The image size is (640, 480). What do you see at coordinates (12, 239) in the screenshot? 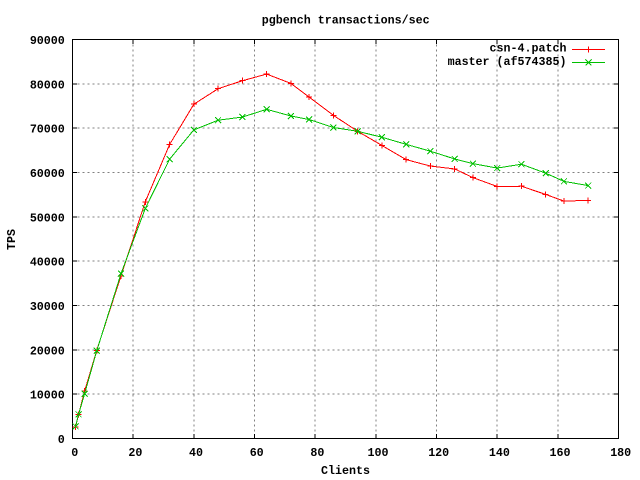
I see `svg-text: TPS` at bounding box center [12, 239].